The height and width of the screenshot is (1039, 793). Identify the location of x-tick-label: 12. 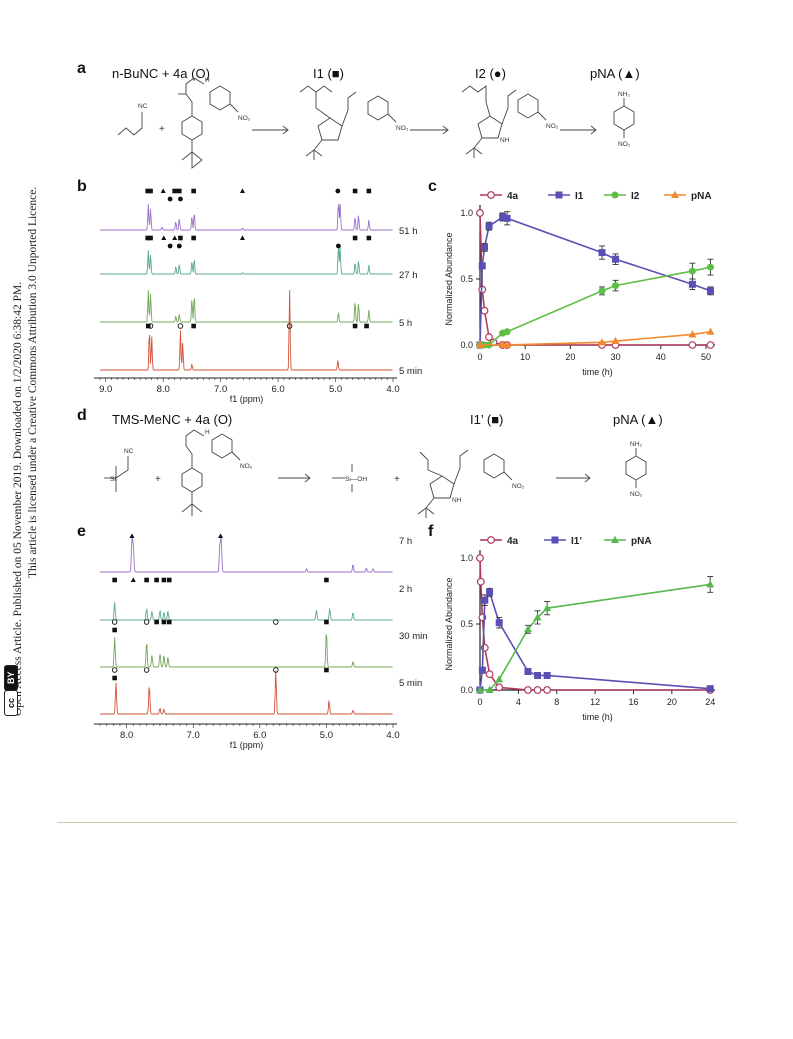
(595, 702).